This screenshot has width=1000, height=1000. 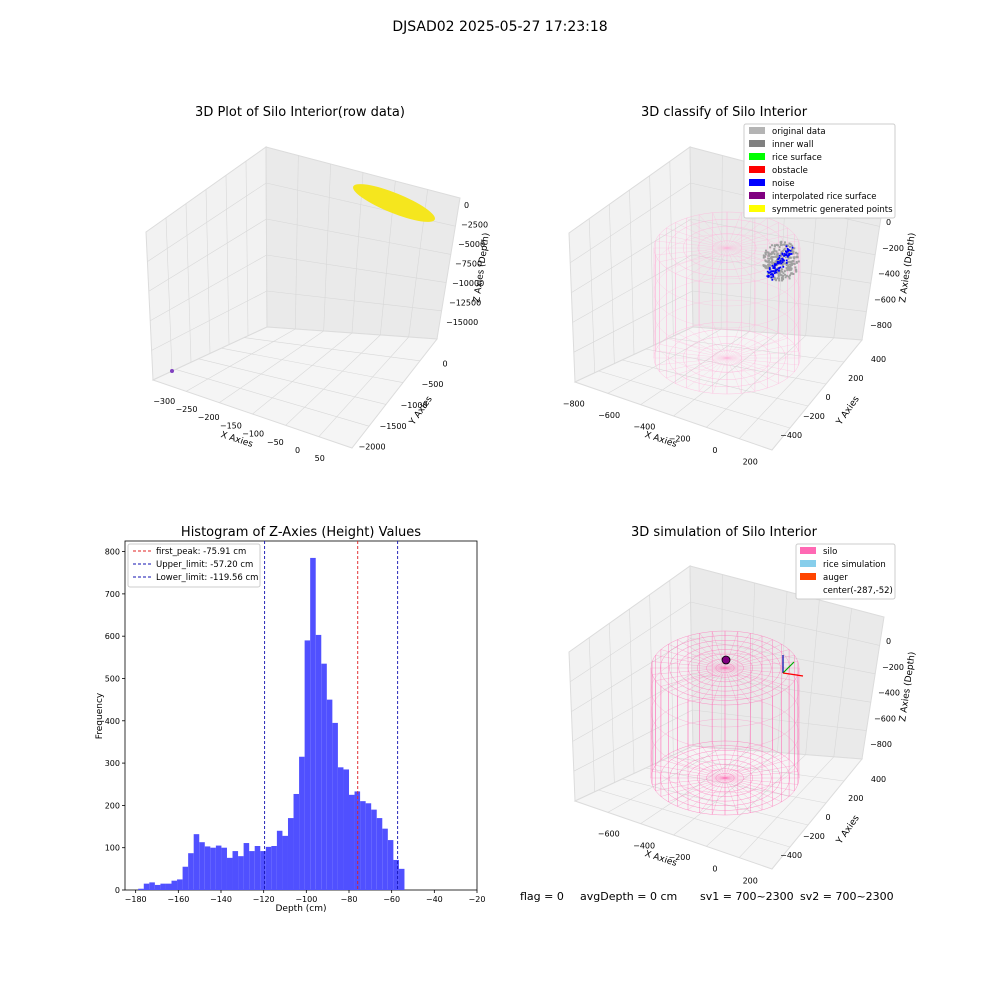 I want to click on cls-y-tick-label: −400, so click(x=791, y=435).